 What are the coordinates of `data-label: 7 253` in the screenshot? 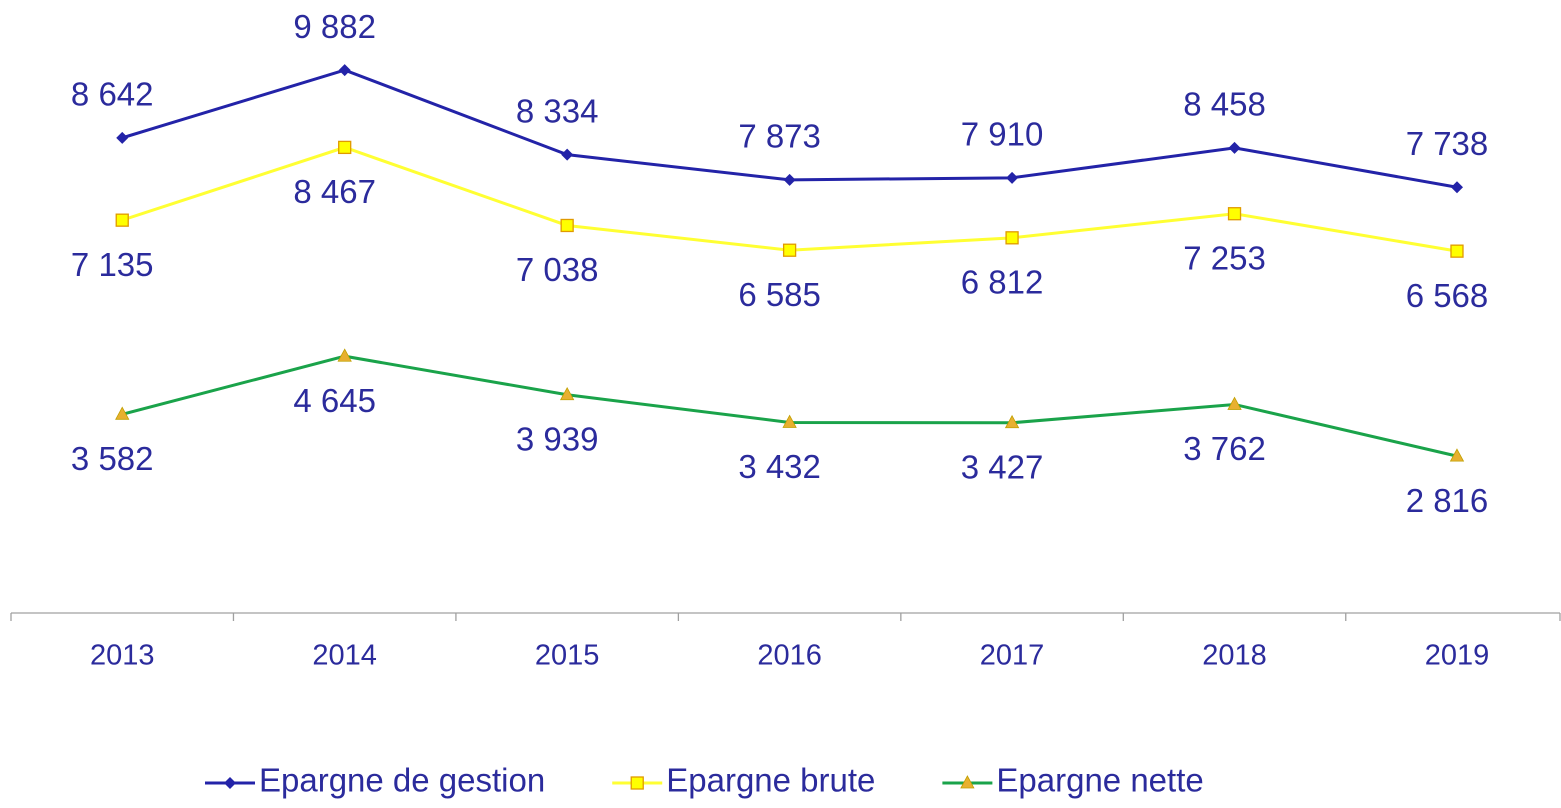 It's located at (1224, 257).